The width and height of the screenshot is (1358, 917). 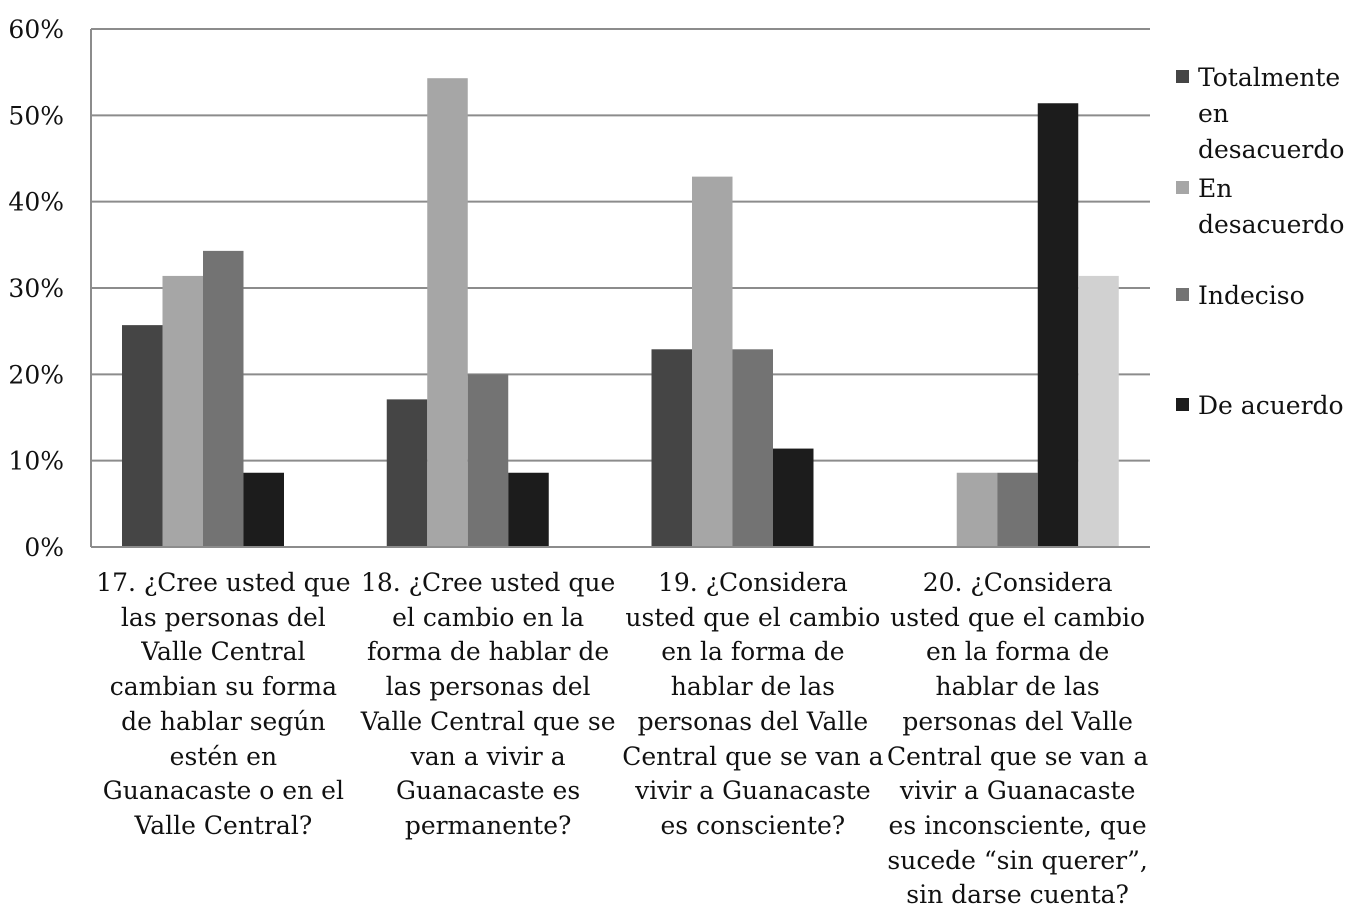 What do you see at coordinates (1271, 206) in the screenshot?
I see `legend-label: En desacuerdo` at bounding box center [1271, 206].